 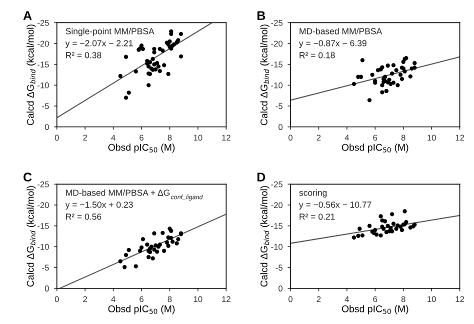 What do you see at coordinates (313, 193) in the screenshot?
I see `annotation: scoring` at bounding box center [313, 193].